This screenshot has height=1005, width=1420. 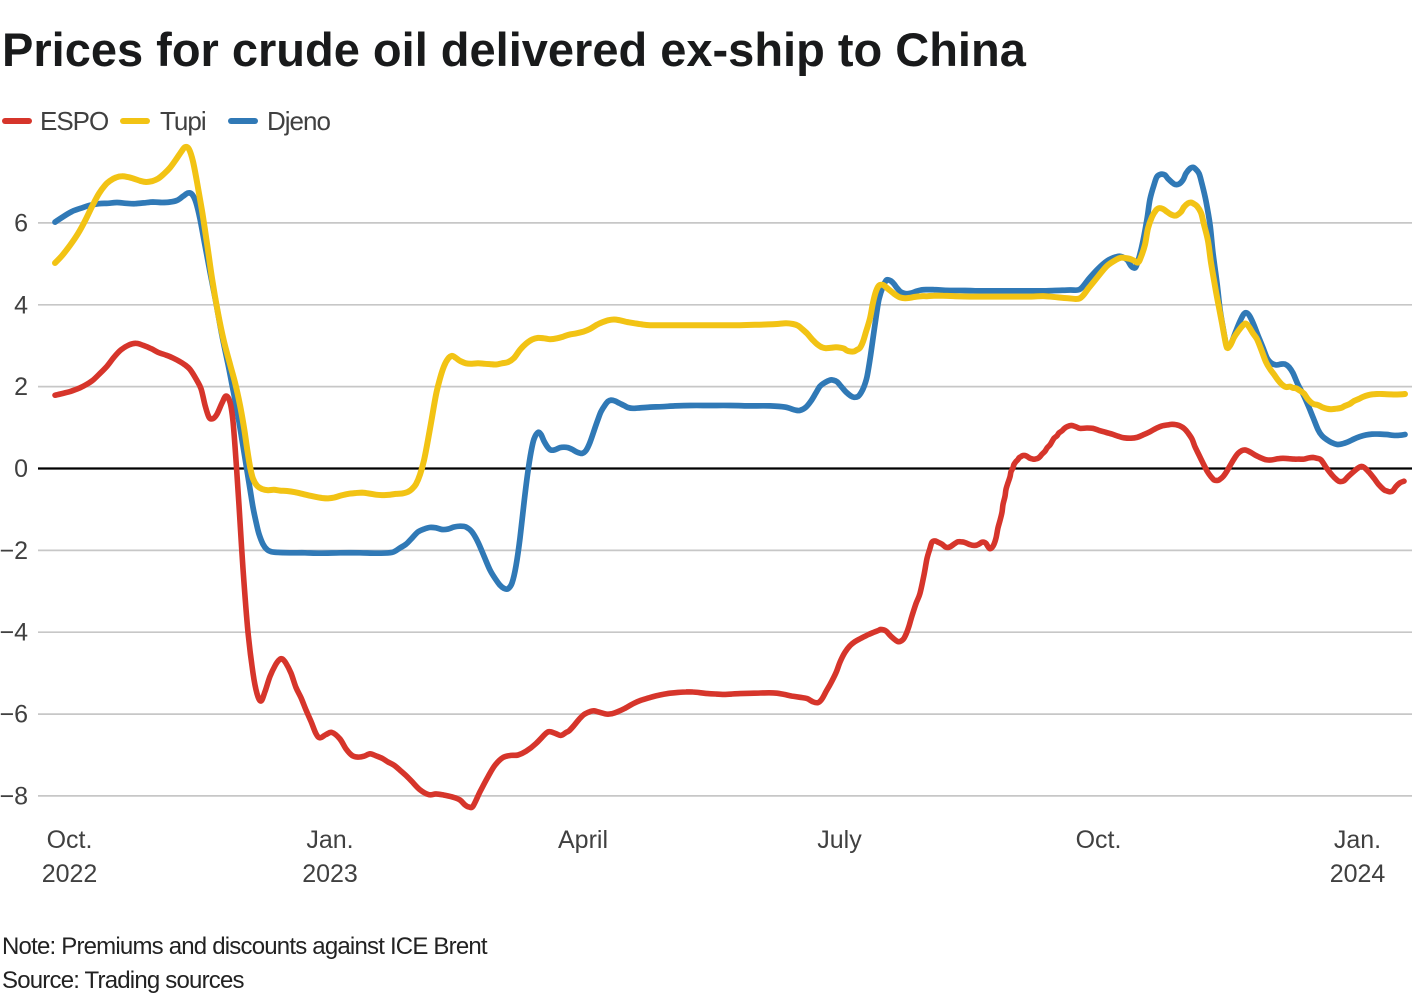 What do you see at coordinates (21, 387) in the screenshot?
I see `svg-text: 2` at bounding box center [21, 387].